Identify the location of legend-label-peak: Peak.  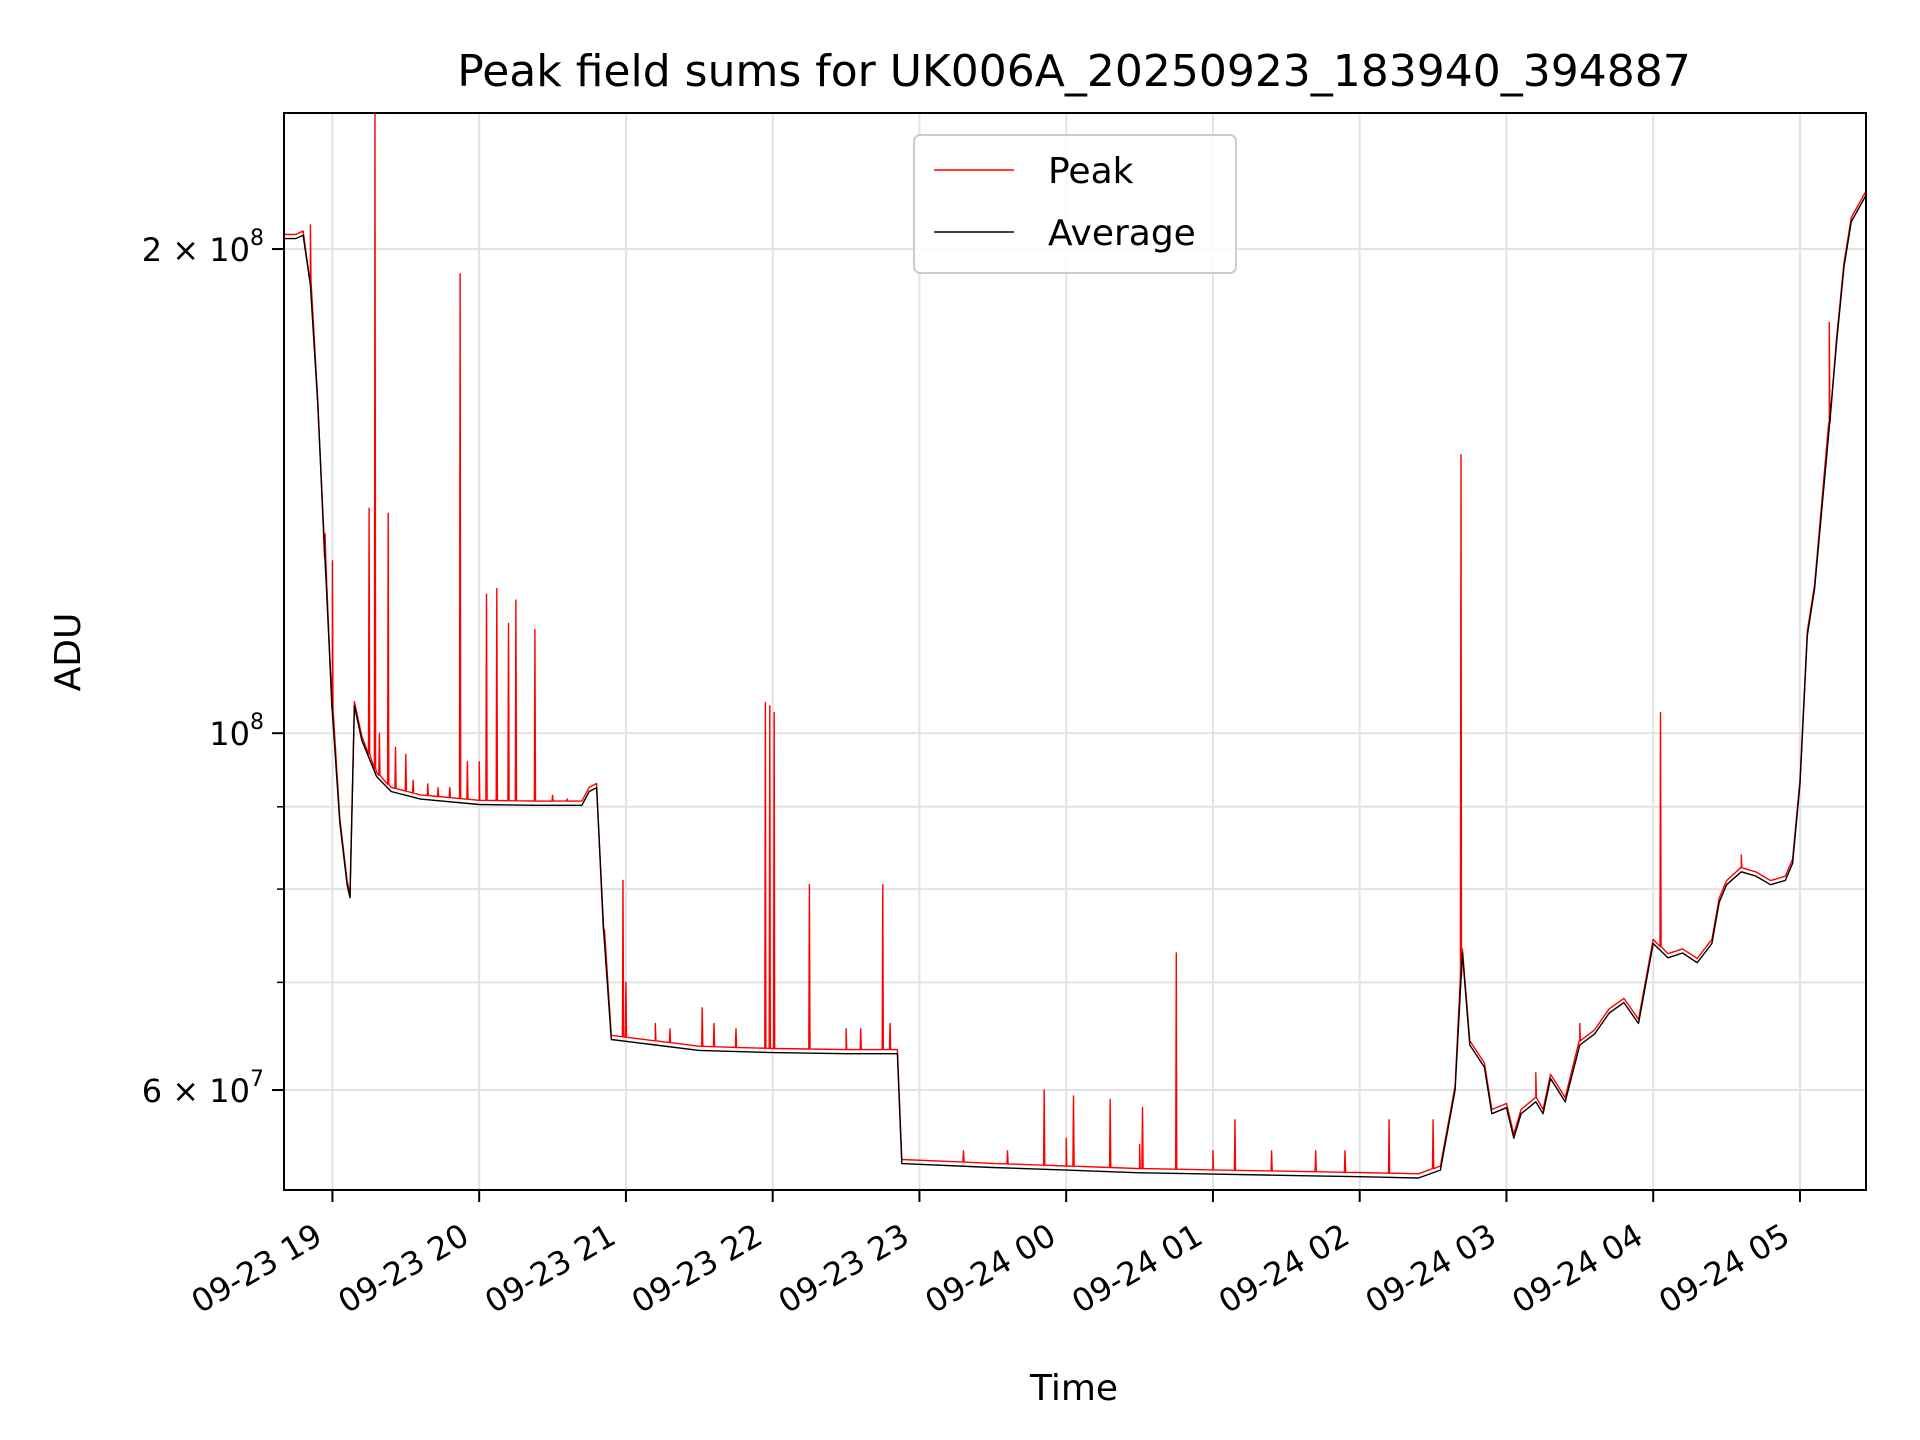
(1091, 171).